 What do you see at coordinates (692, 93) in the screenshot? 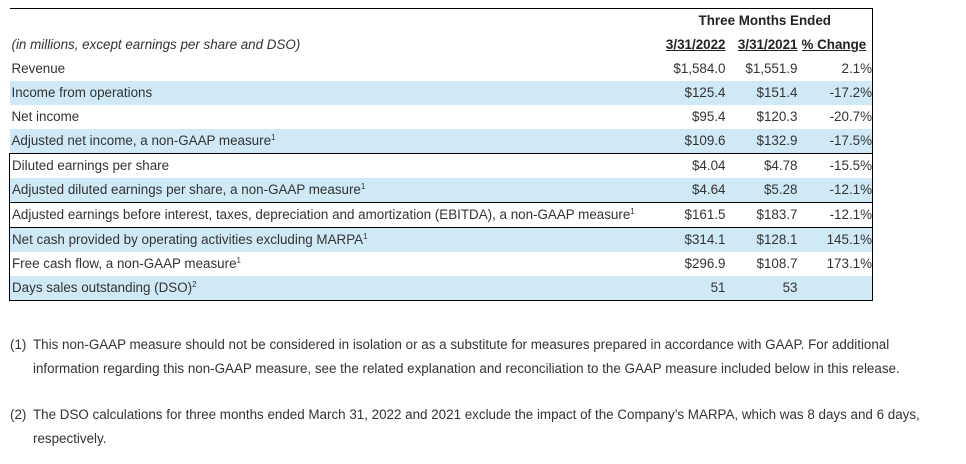
I see `value-2022: $125.4` at bounding box center [692, 93].